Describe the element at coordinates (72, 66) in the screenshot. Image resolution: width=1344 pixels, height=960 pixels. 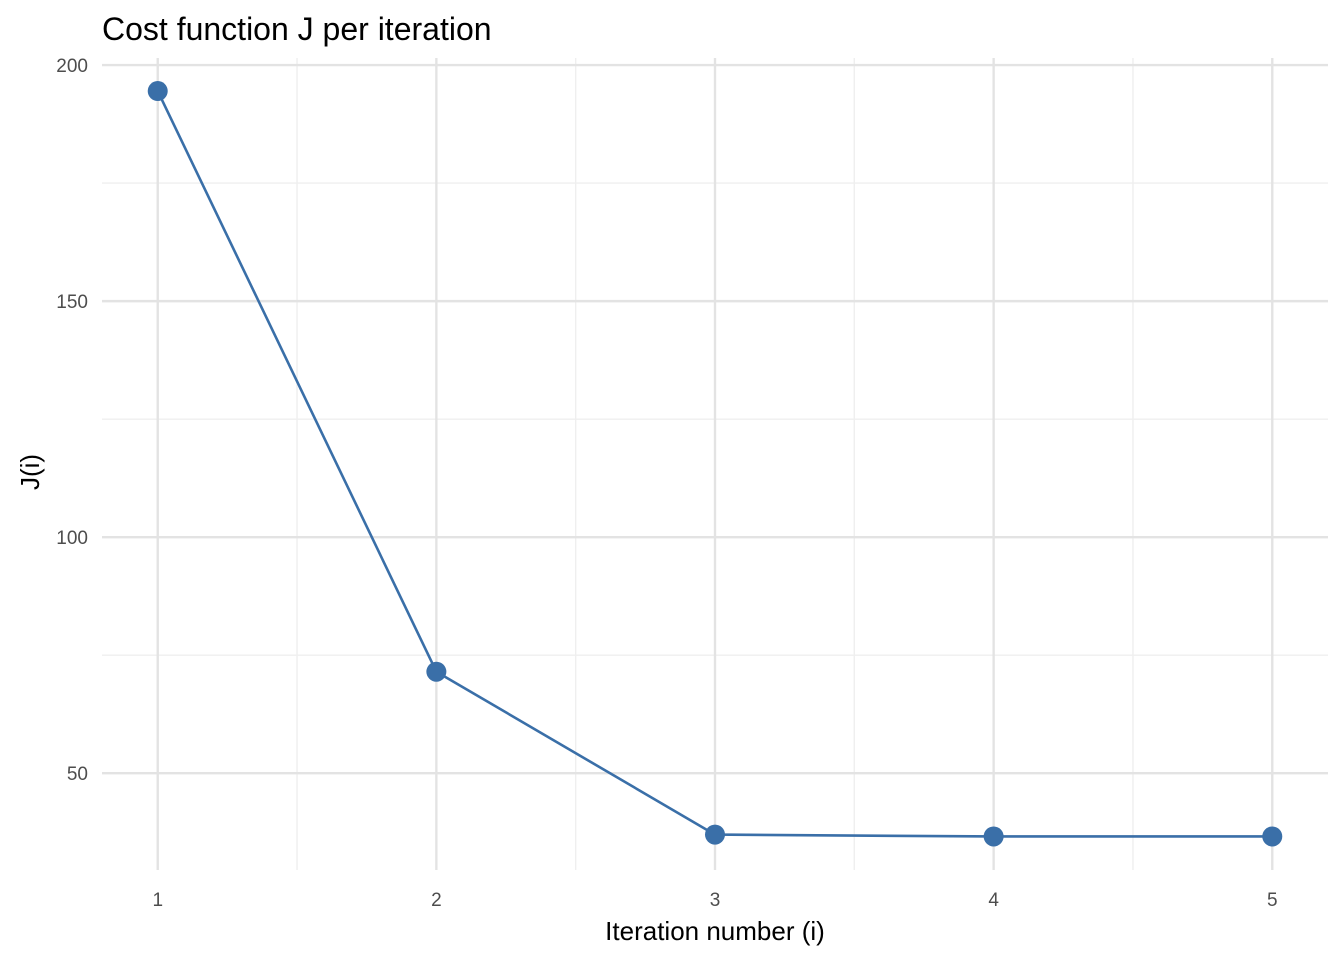
I see `y-tick-label: 200` at that location.